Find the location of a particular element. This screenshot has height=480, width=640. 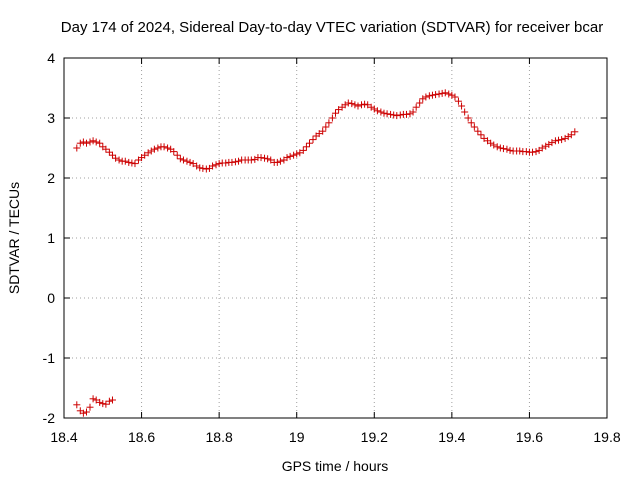

x-tick-label: 19.6 is located at coordinates (529, 437).